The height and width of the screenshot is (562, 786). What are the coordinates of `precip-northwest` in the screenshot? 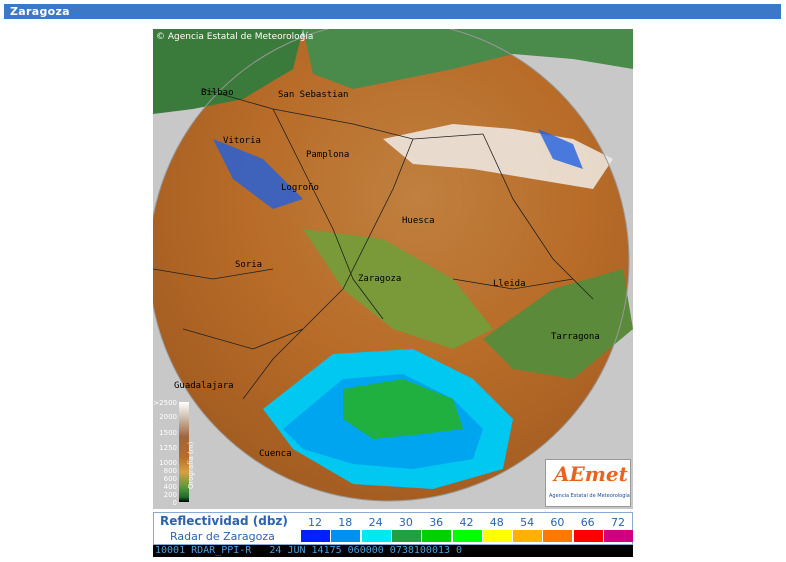 It's located at (258, 174).